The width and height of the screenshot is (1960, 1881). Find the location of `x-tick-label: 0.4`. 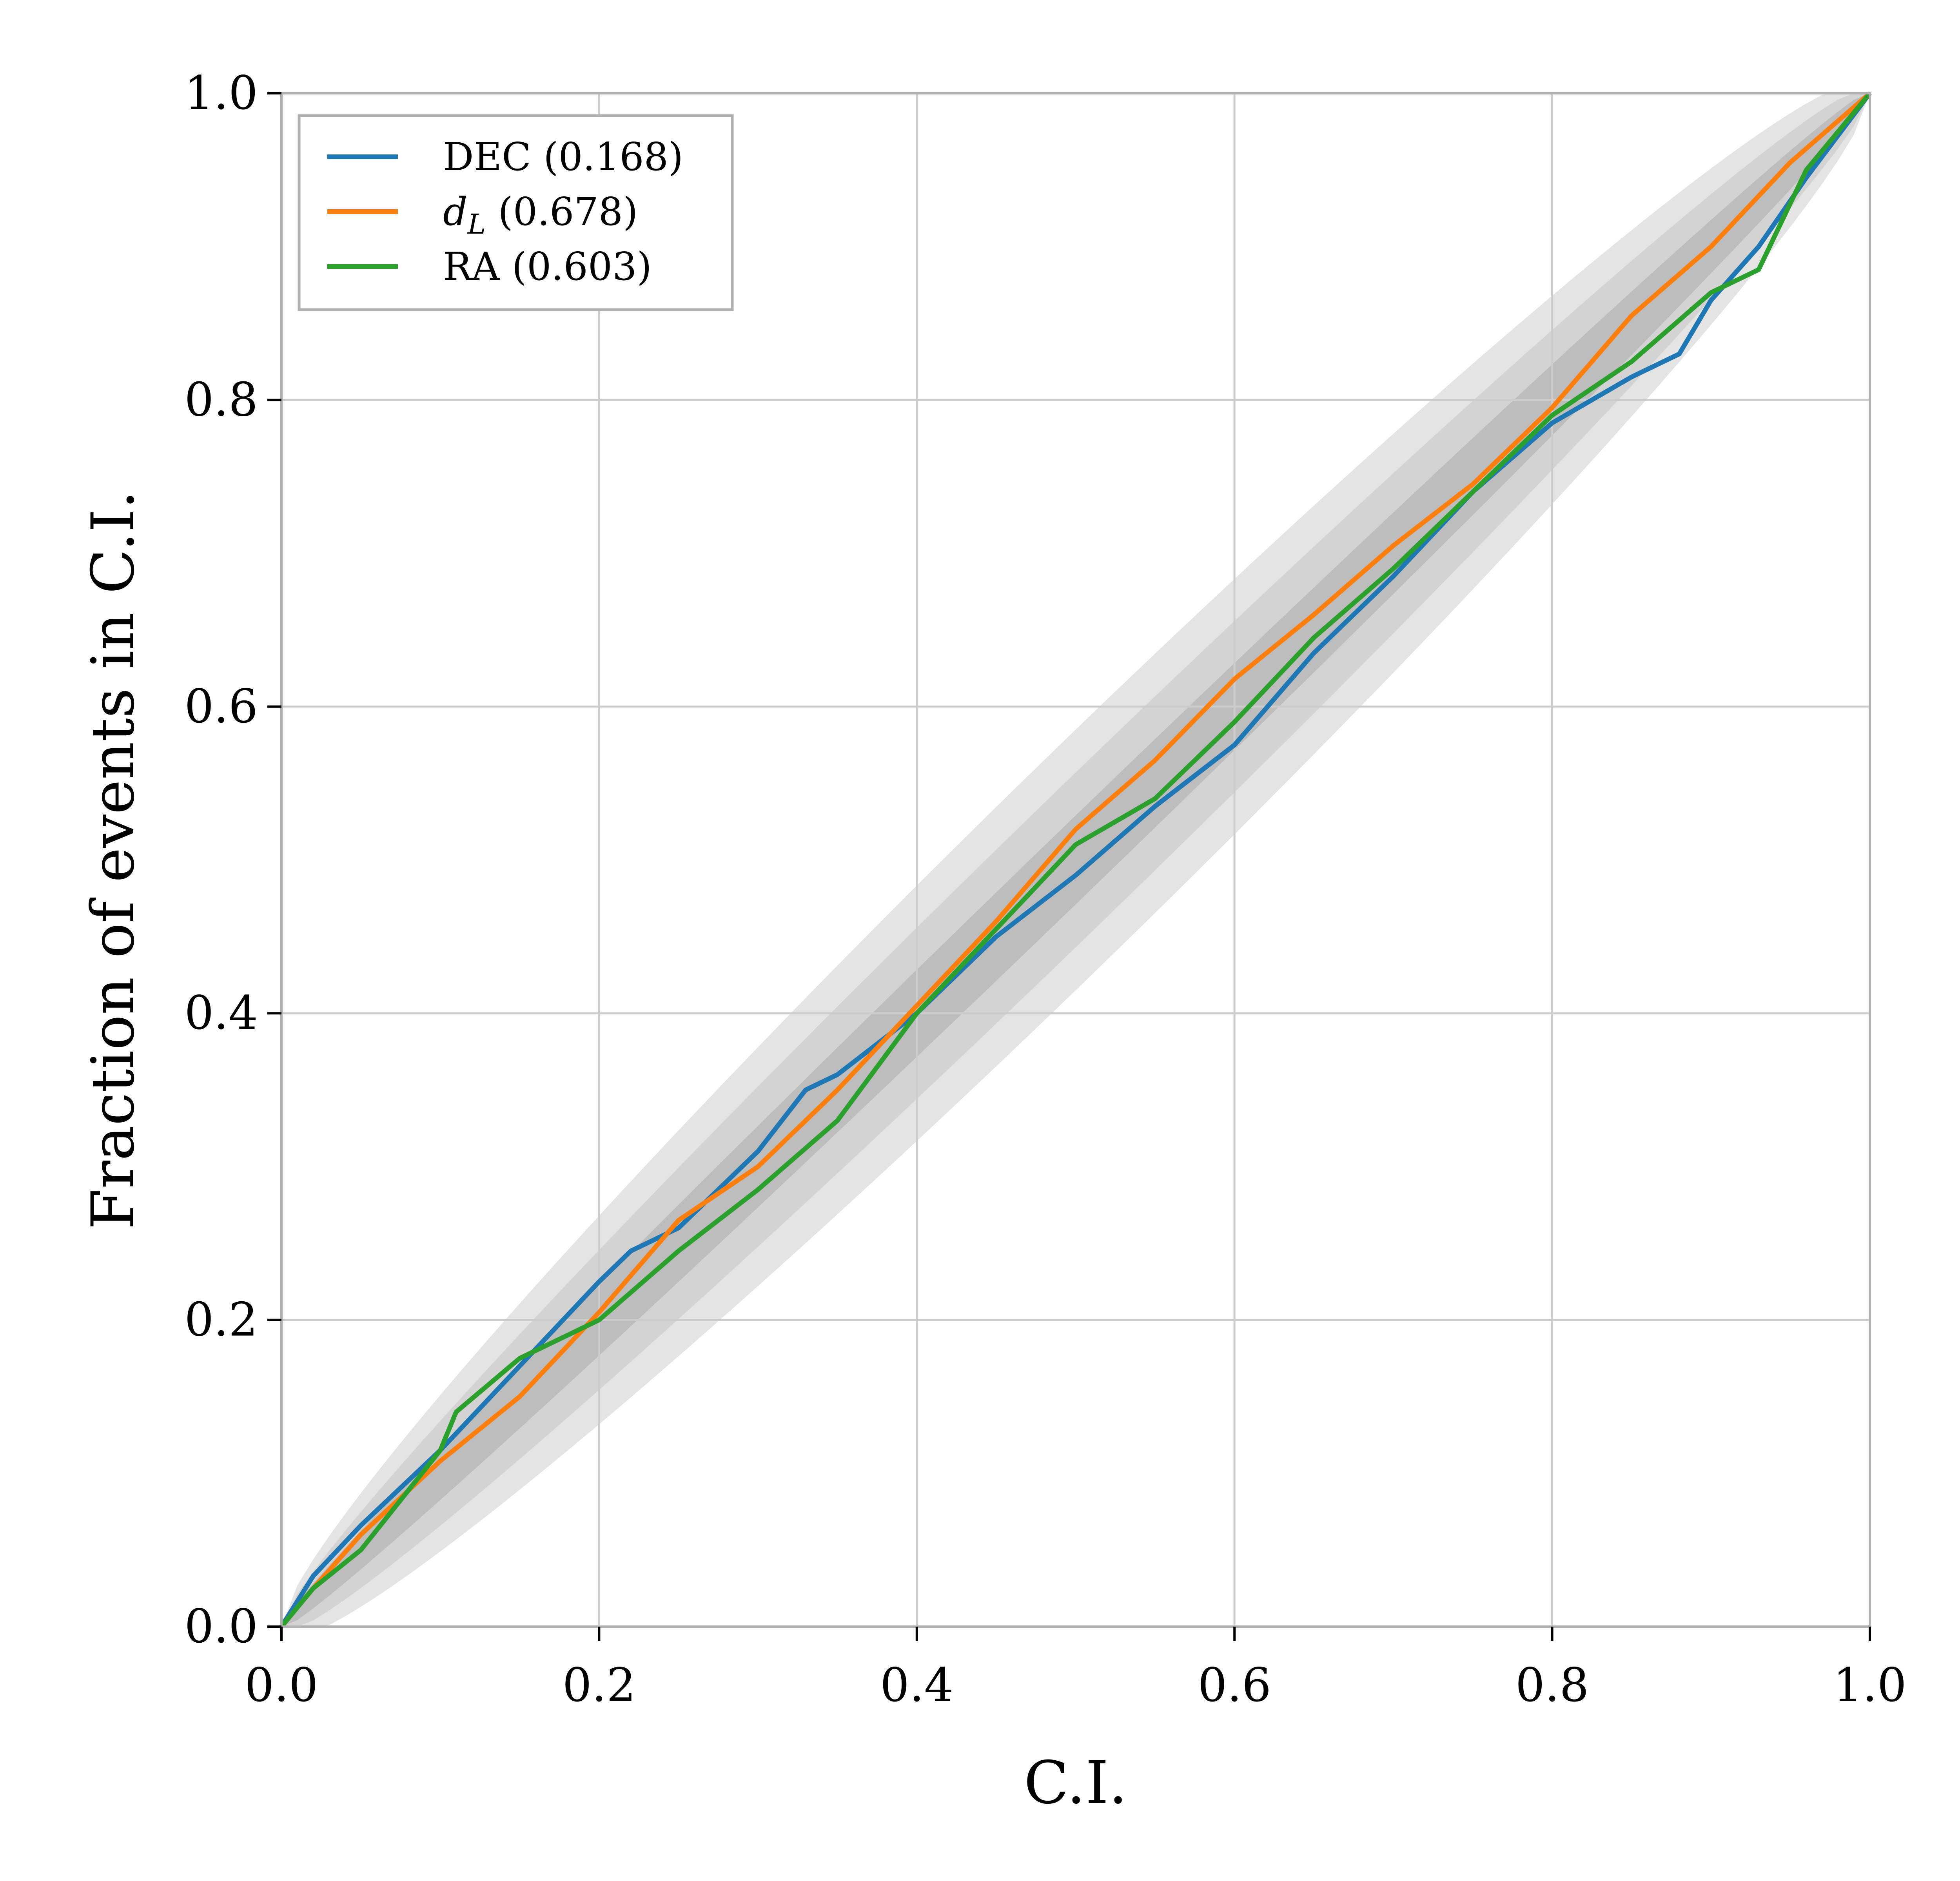

x-tick-label: 0.4 is located at coordinates (917, 1685).